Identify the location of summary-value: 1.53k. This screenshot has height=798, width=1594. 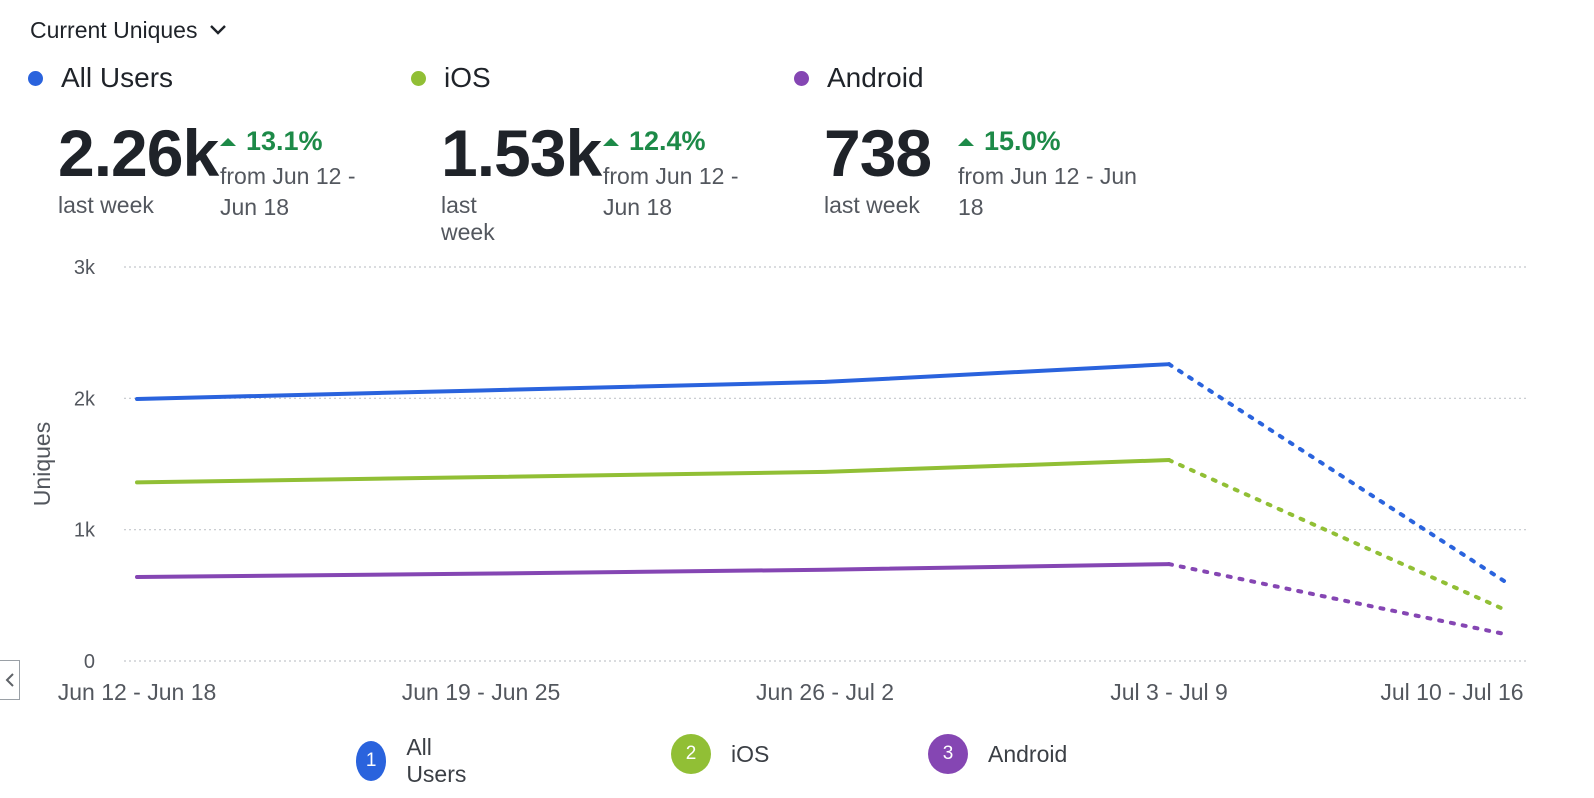
(521, 153).